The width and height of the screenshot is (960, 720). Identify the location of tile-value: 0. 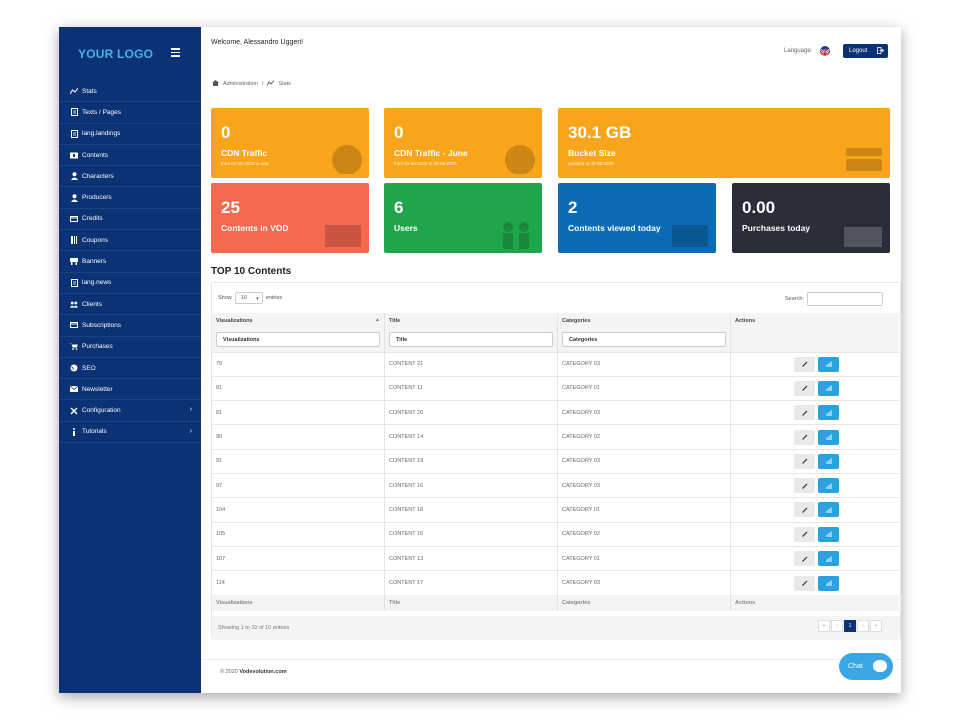
(226, 132).